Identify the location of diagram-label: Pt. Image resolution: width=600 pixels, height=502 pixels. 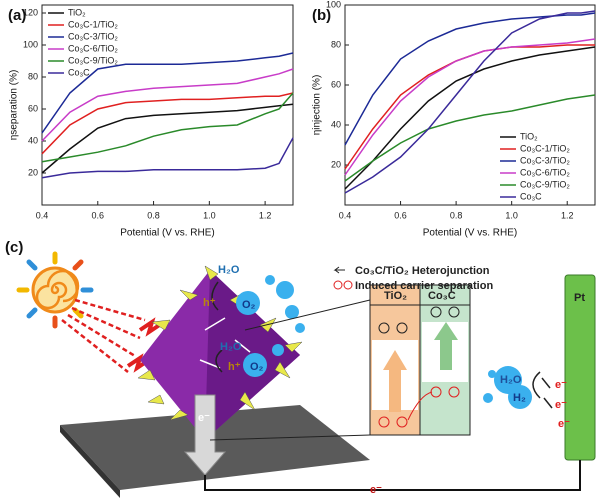
(579, 298).